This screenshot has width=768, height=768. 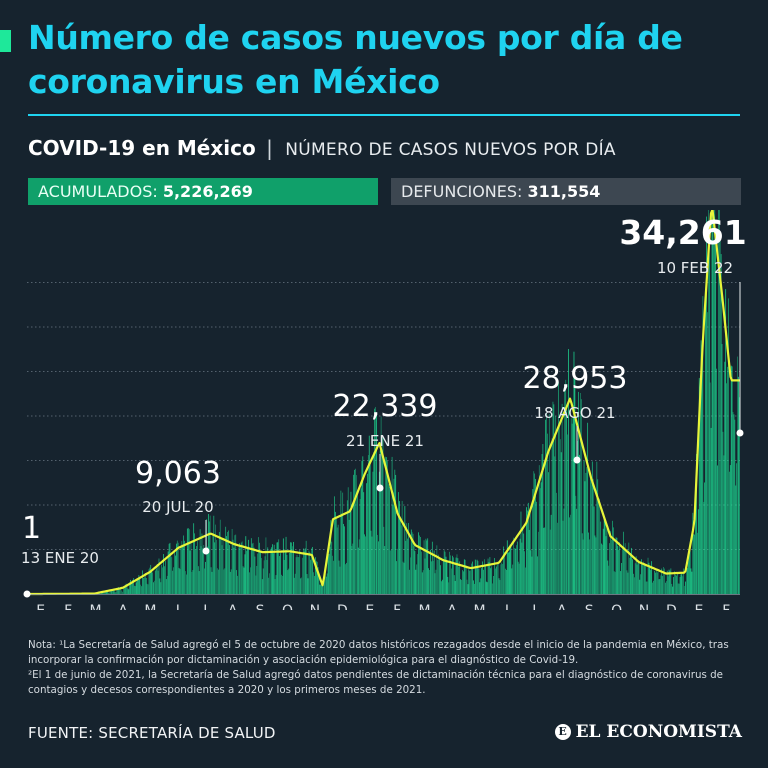 What do you see at coordinates (177, 606) in the screenshot?
I see `x-tick-label: J` at bounding box center [177, 606].